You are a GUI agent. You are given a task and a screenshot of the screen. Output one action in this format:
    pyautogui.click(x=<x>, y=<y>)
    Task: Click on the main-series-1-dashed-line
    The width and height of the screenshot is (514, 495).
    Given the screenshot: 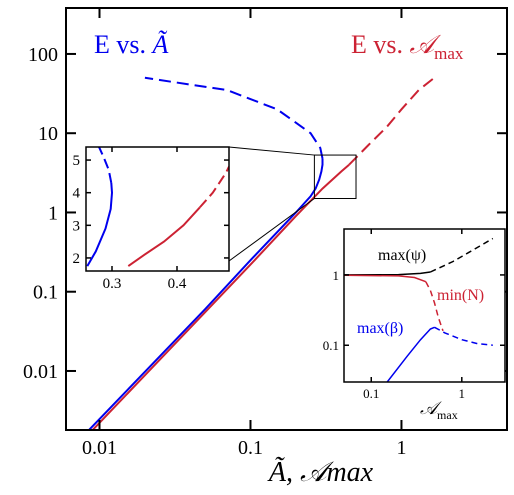 What is the action you would take?
    pyautogui.click(x=234, y=117)
    